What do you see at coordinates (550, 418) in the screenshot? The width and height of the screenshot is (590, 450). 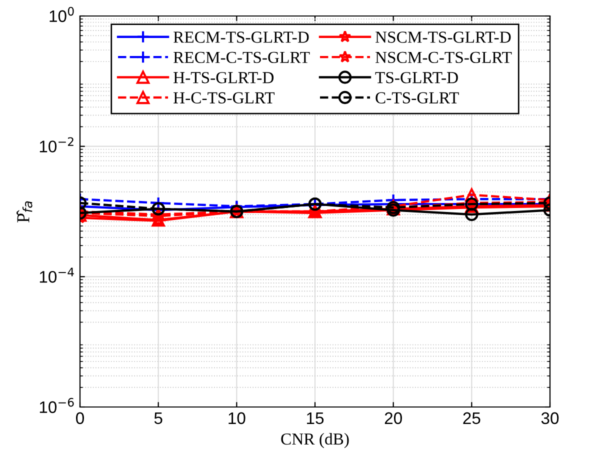 I see `x-tick-label: 30` at bounding box center [550, 418].